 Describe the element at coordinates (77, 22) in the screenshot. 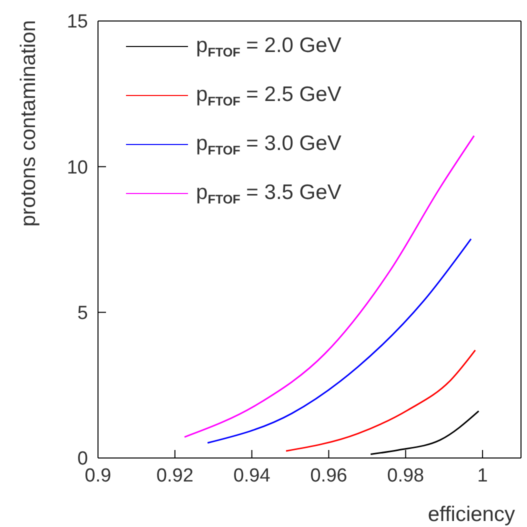

I see `y-tick-label: 15` at that location.